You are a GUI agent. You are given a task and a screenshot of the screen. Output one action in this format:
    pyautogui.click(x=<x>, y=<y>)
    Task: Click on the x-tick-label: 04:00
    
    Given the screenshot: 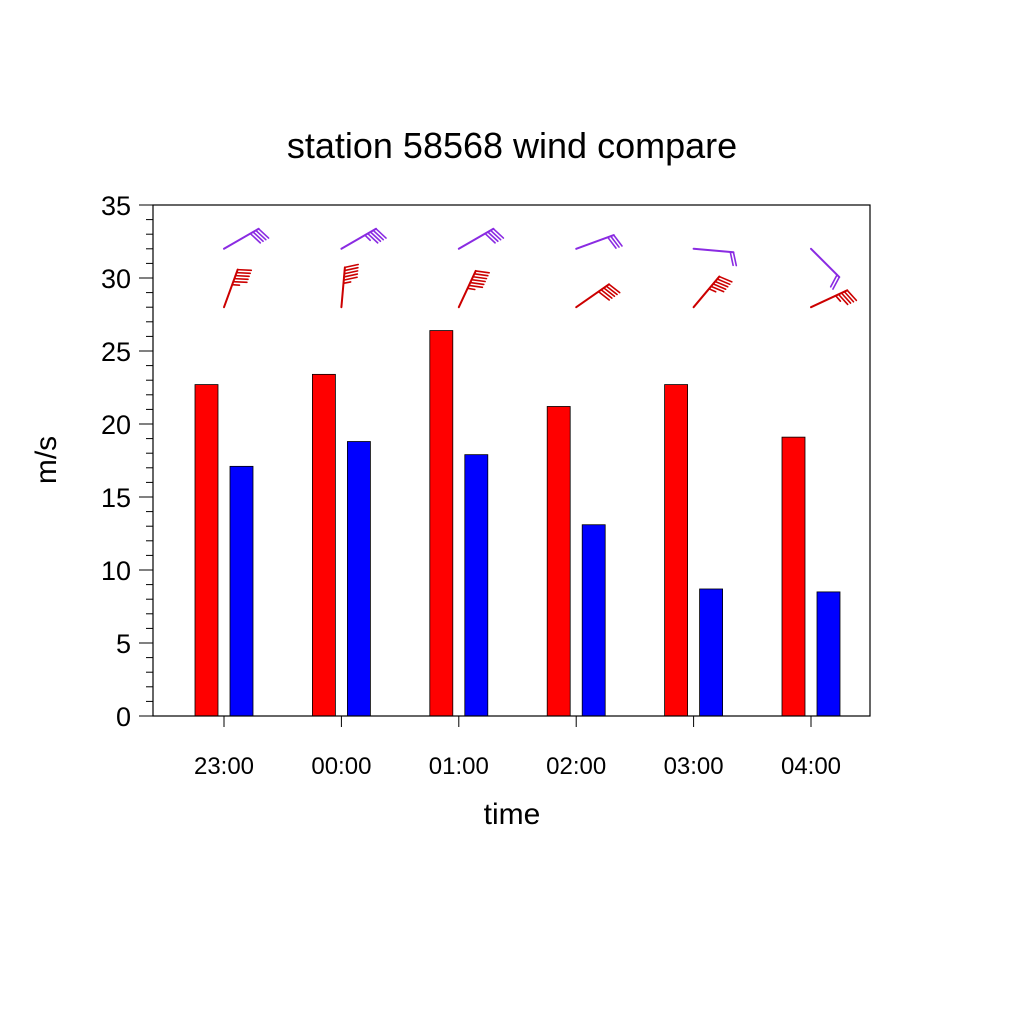 What is the action you would take?
    pyautogui.click(x=811, y=766)
    